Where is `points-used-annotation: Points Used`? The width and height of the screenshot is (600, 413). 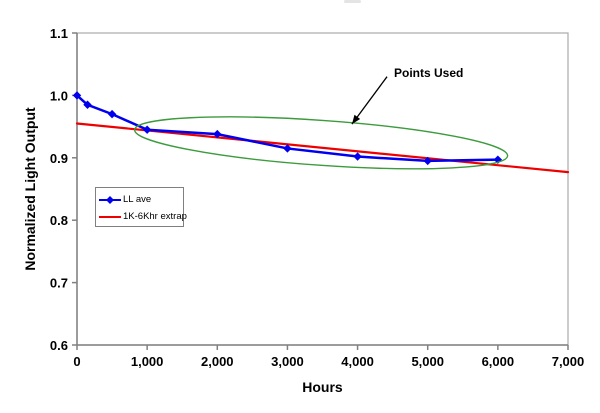 points-used-annotation: Points Used is located at coordinates (429, 73).